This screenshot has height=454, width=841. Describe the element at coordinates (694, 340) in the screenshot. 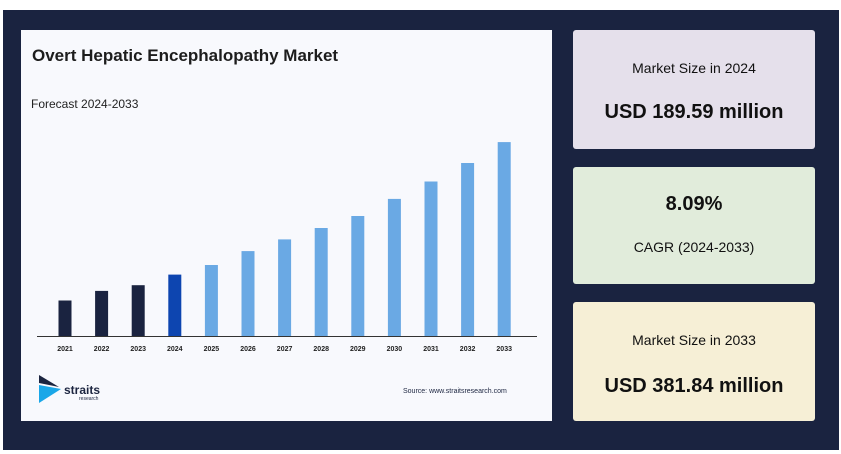

I see `stat-label: Market Size in 2033` at that location.